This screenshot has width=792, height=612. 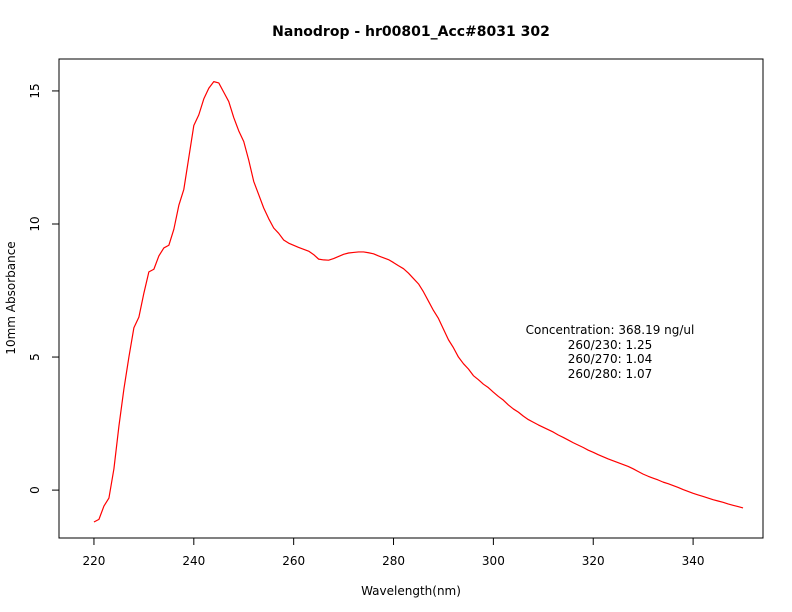 I want to click on concentration-annotation: Concentration: 368.19 ng/ul, so click(x=610, y=330).